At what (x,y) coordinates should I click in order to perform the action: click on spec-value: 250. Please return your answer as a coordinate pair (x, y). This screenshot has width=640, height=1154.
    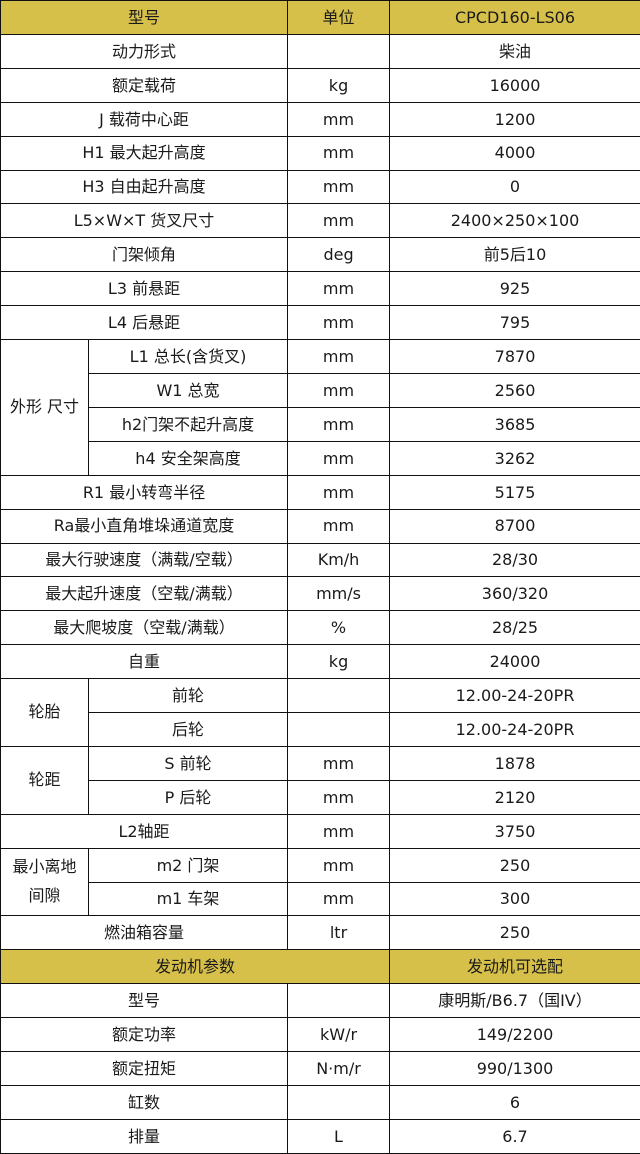
    Looking at the image, I should click on (514, 865).